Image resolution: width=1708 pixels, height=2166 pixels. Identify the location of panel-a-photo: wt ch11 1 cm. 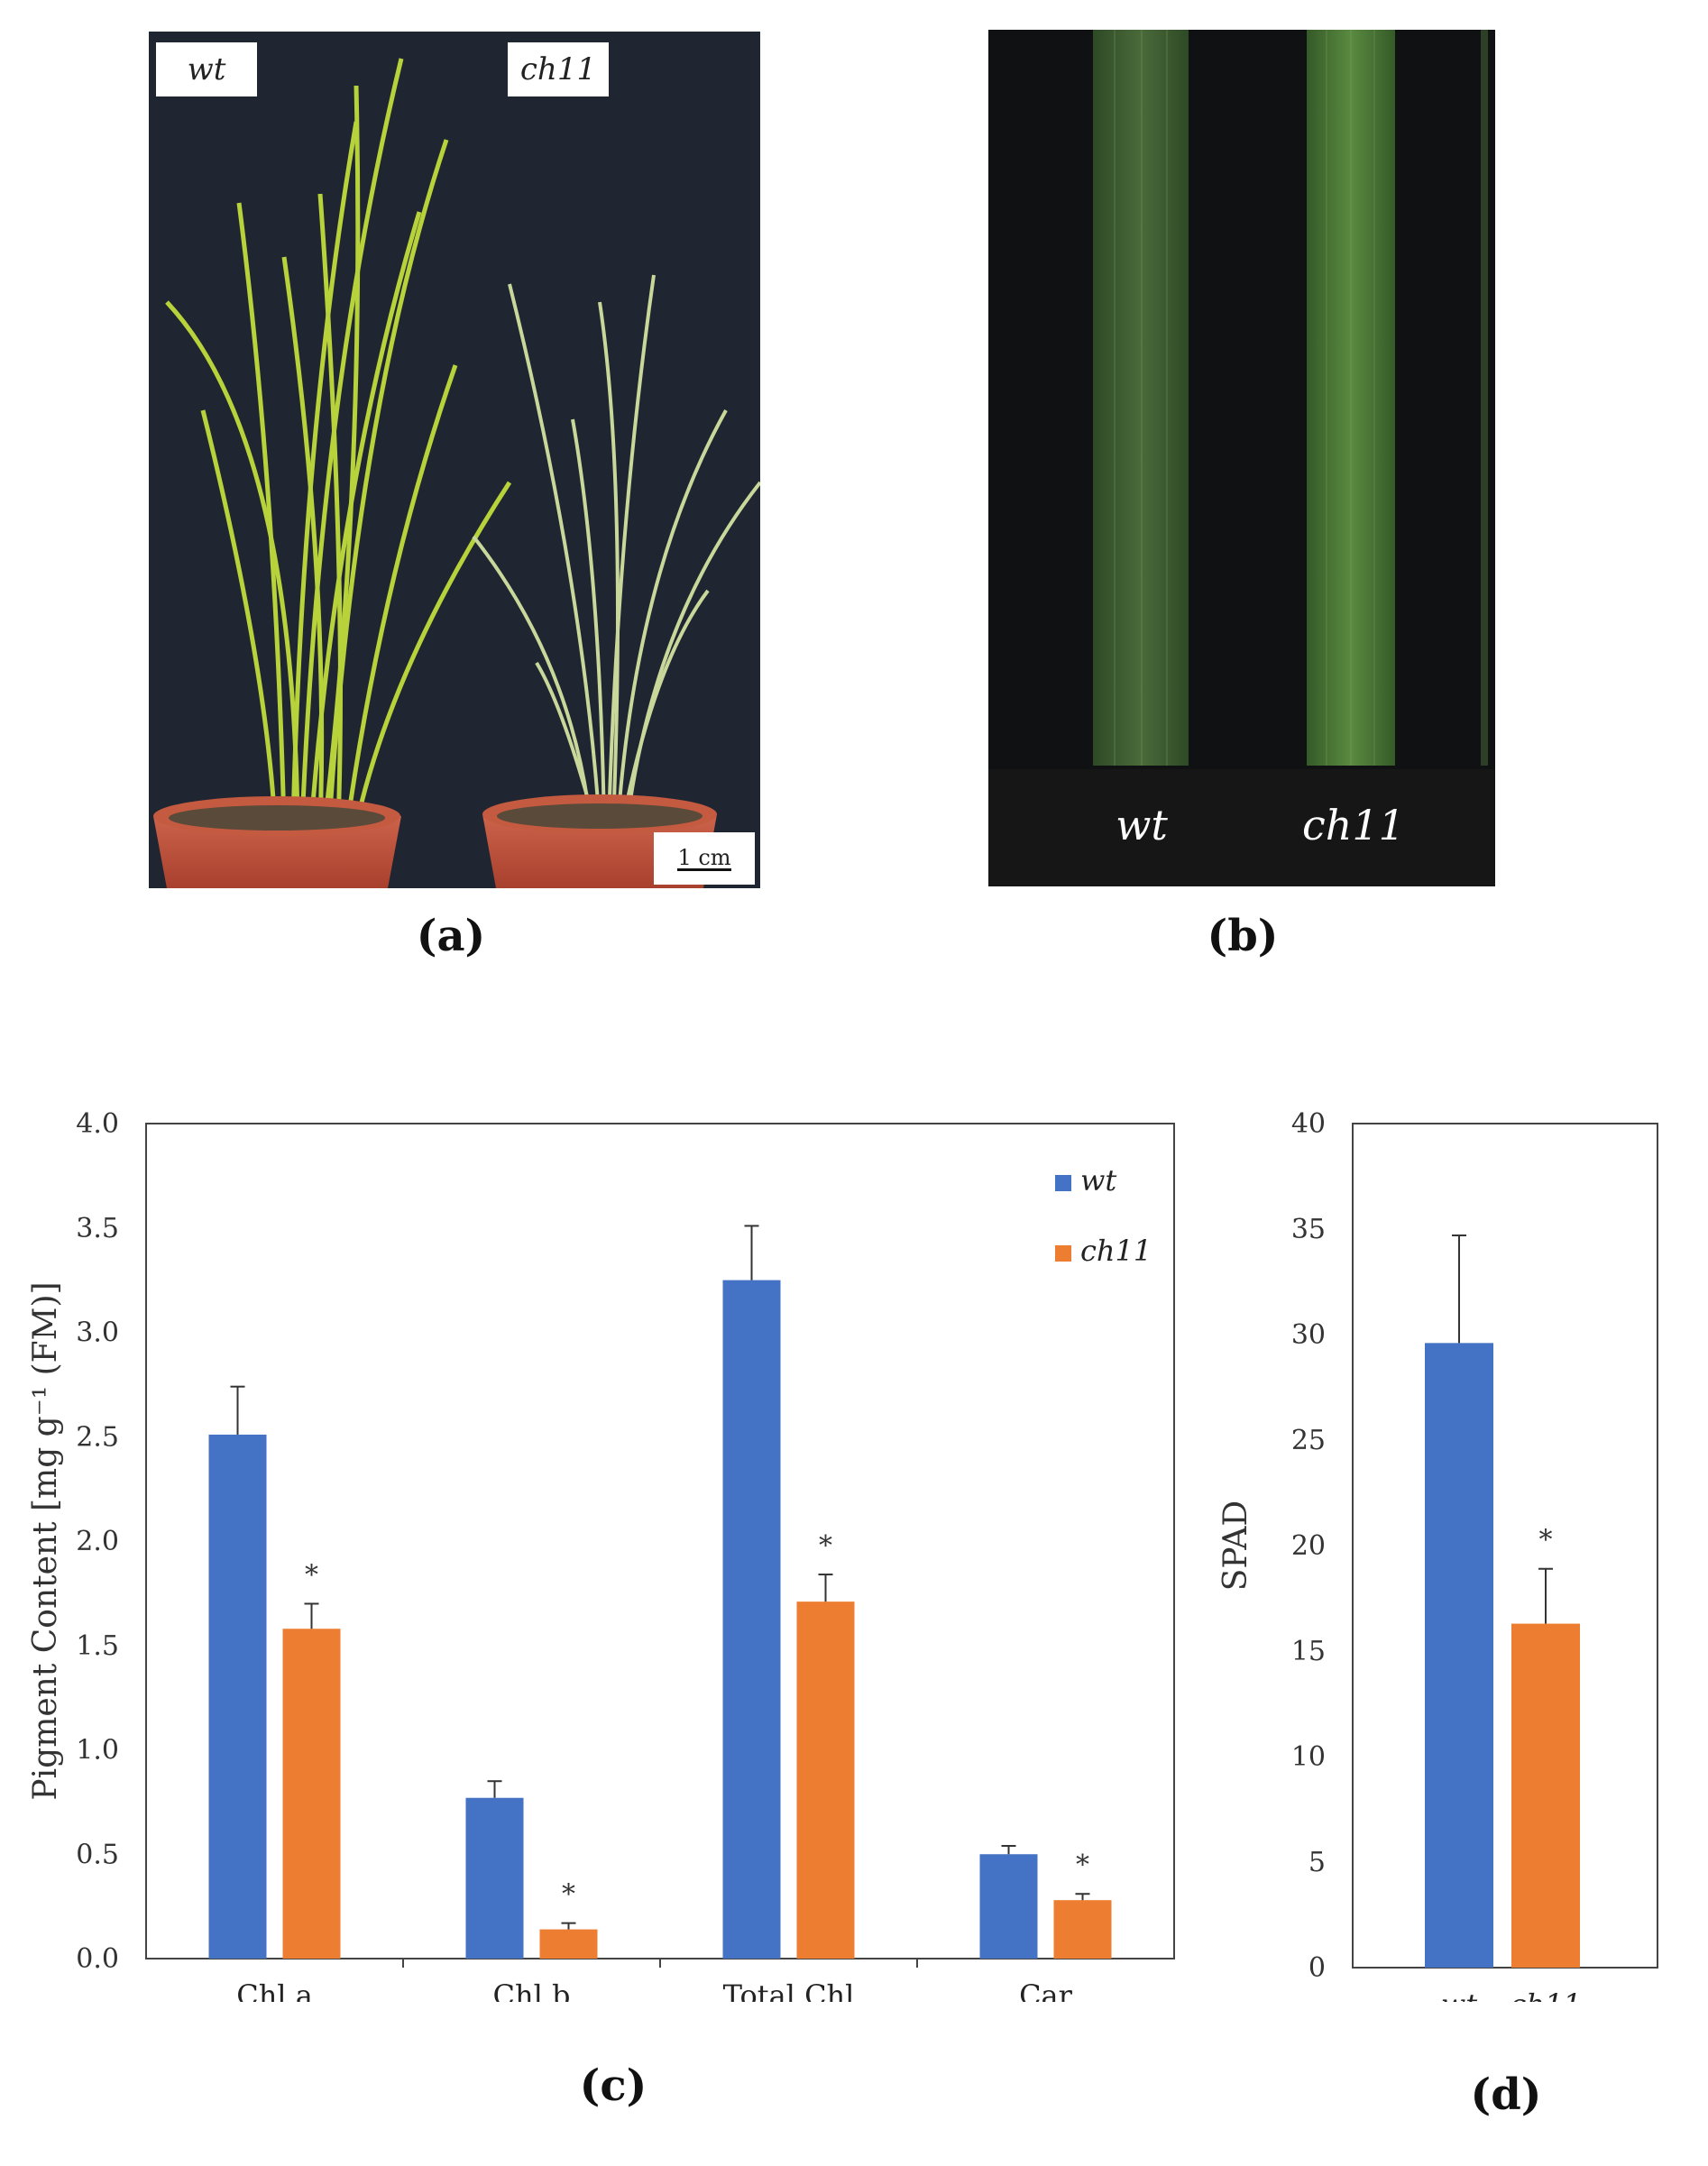
(455, 460).